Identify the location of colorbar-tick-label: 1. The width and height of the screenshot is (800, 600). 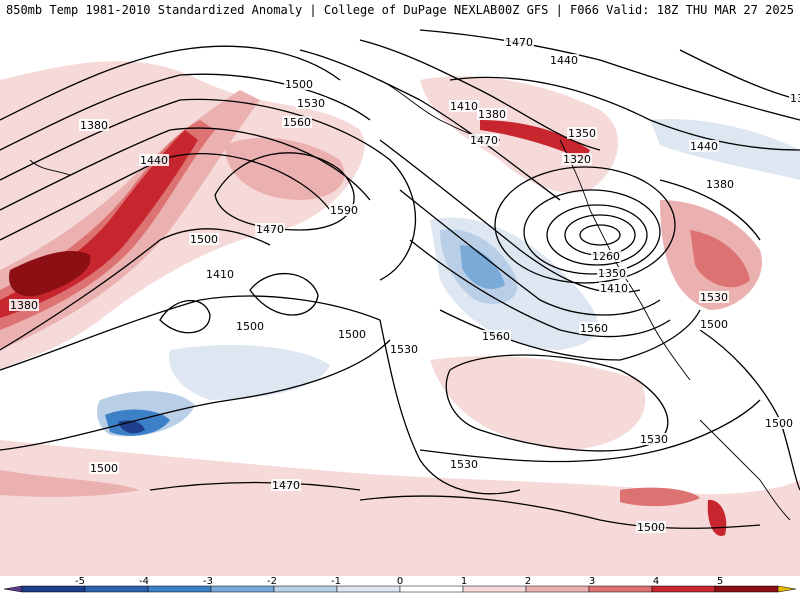
(464, 581).